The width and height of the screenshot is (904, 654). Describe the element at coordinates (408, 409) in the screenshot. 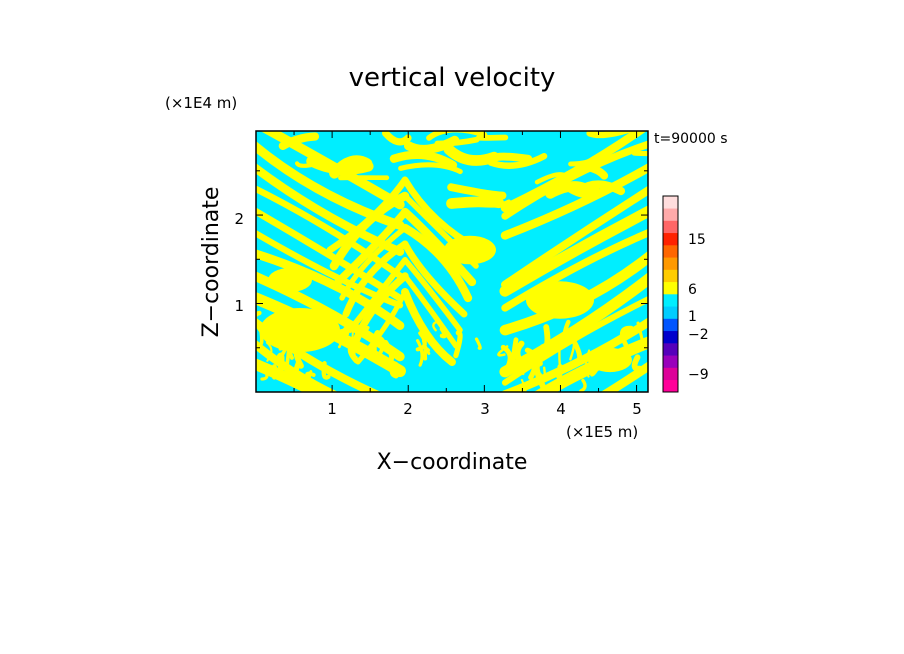

I see `x-tick-label-2: 2` at that location.